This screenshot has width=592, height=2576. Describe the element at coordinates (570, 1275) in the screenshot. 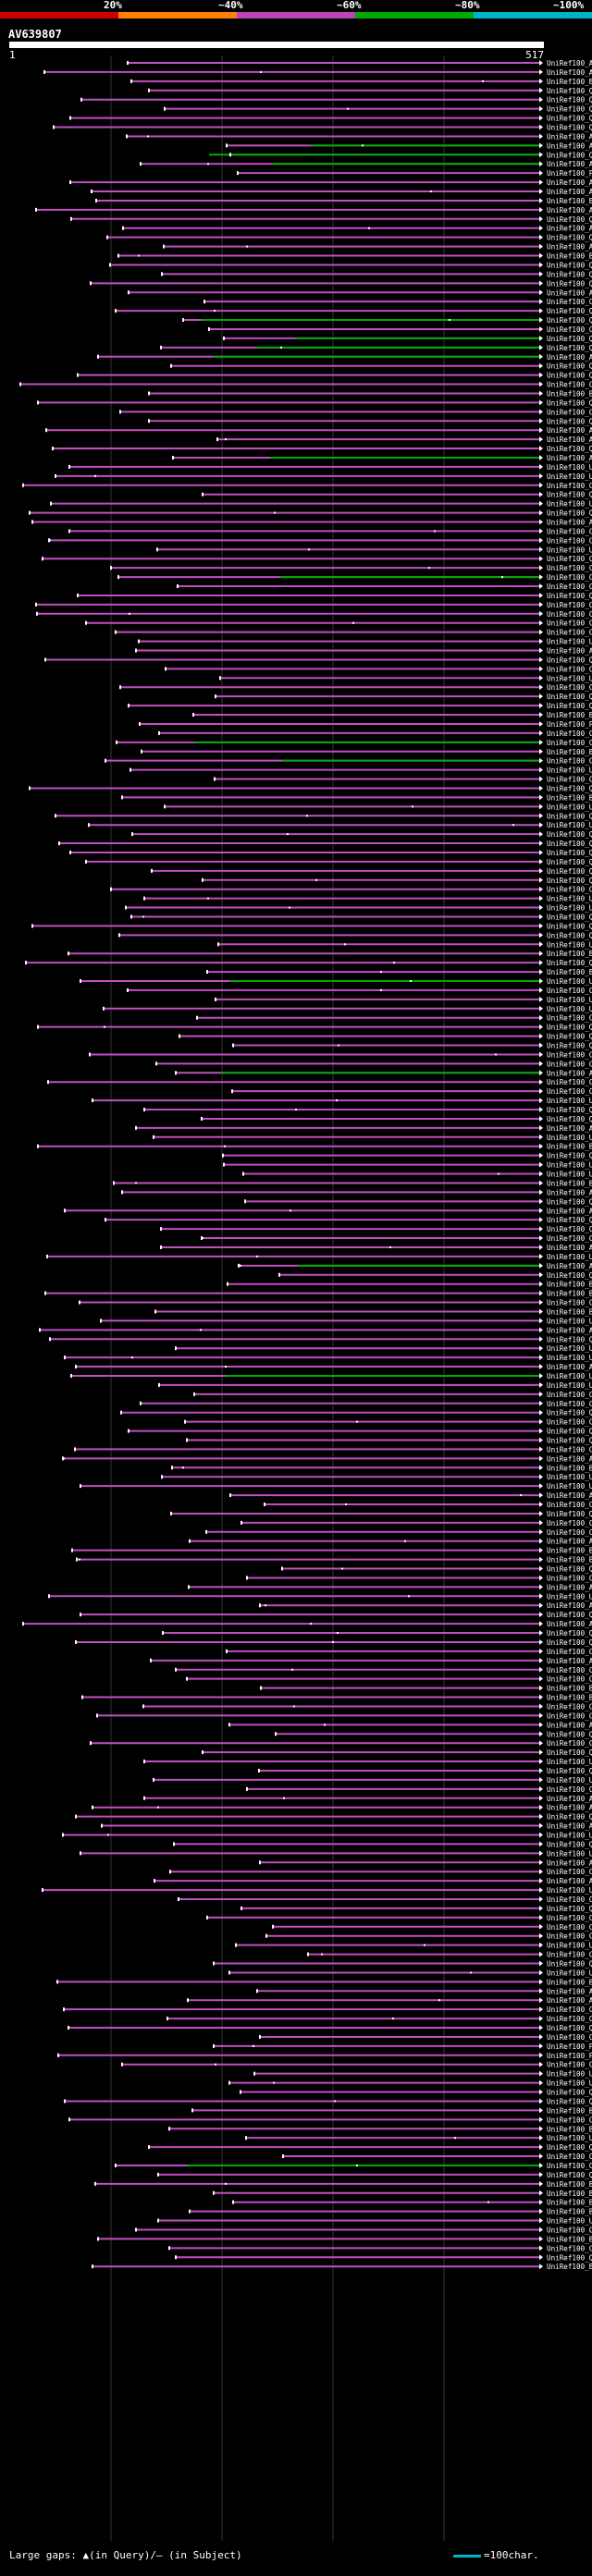

I see `hit-label: UniRef100_Q6CVM5` at that location.